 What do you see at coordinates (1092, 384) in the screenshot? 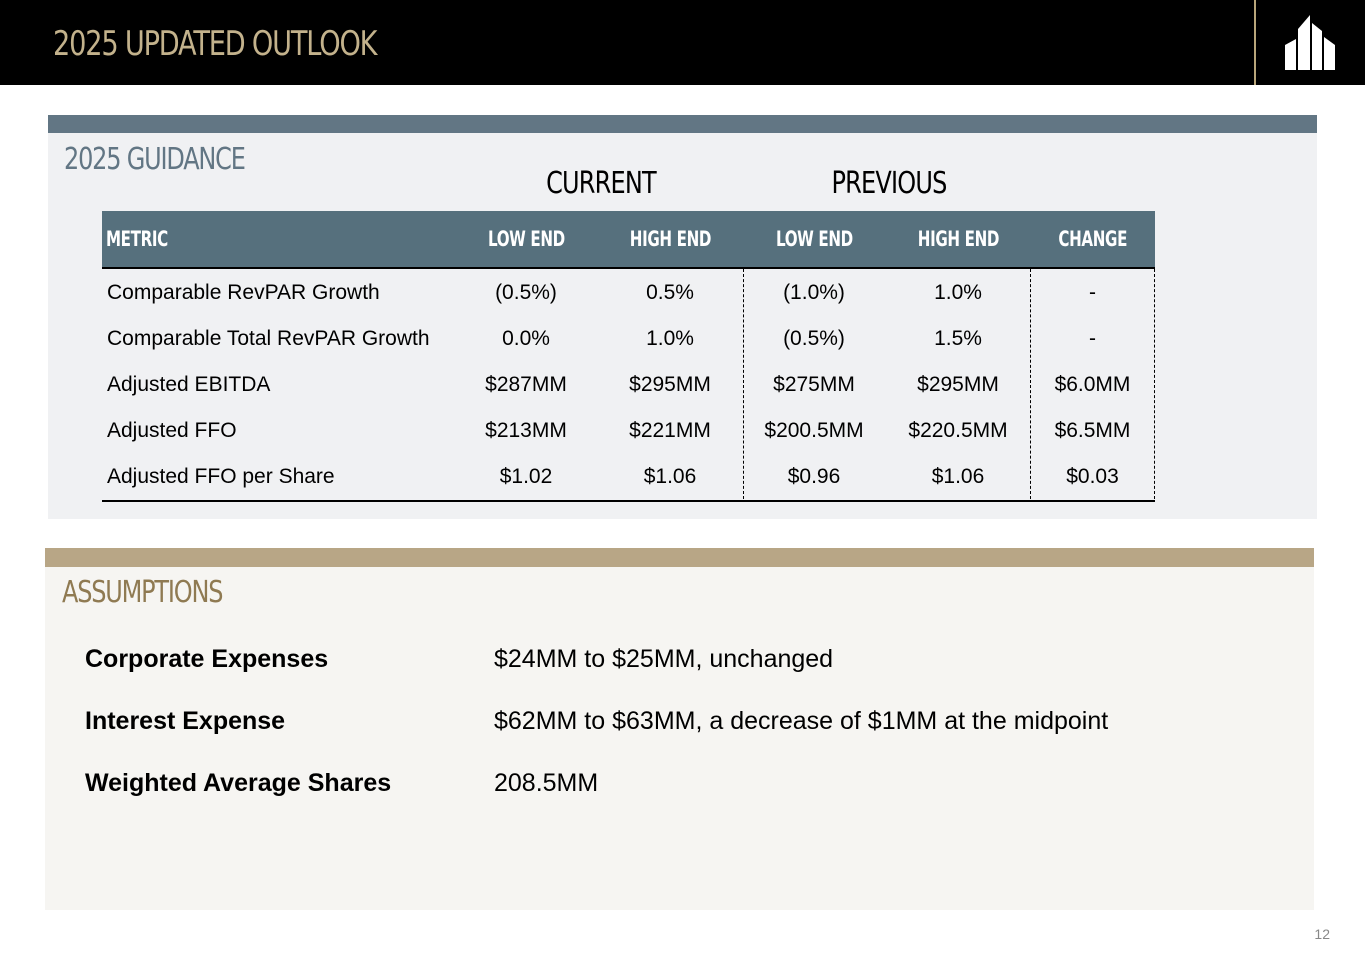
I see `change-cell: $6.0MM` at bounding box center [1092, 384].